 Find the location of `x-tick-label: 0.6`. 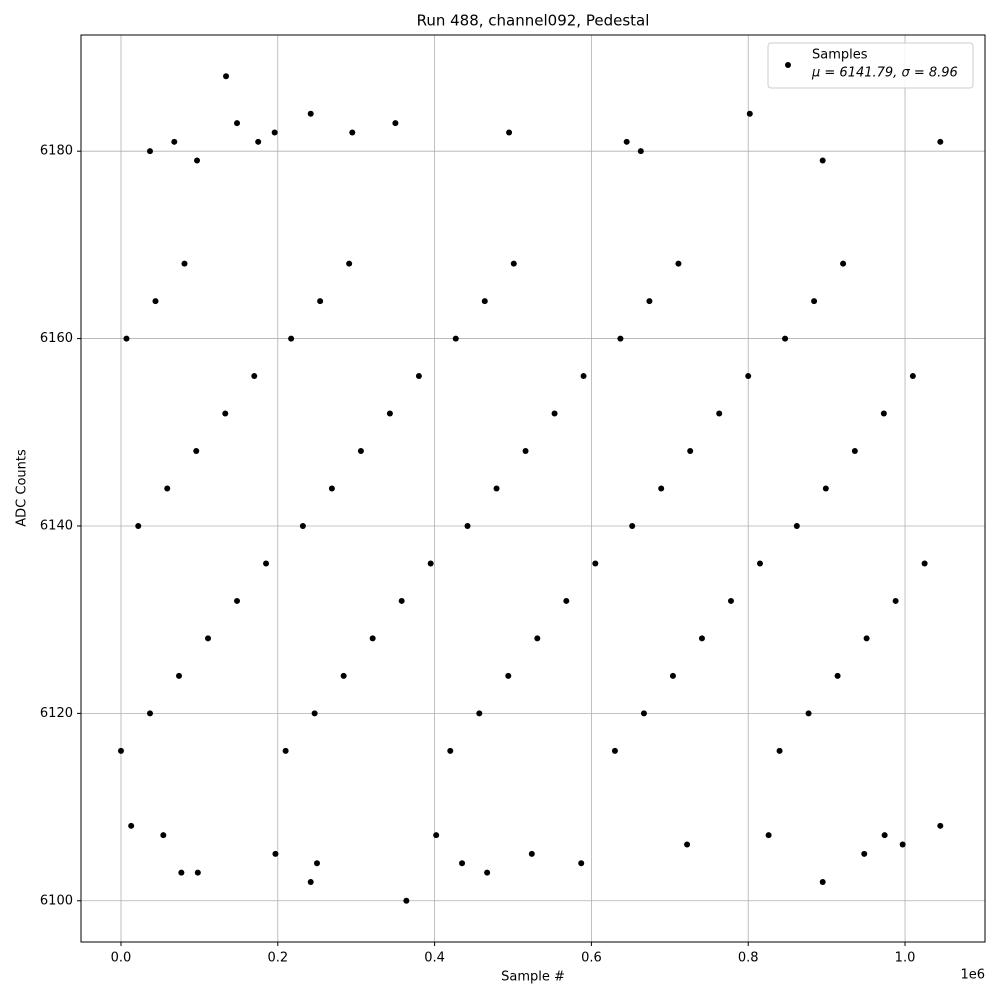

x-tick-label: 0.6 is located at coordinates (591, 958).